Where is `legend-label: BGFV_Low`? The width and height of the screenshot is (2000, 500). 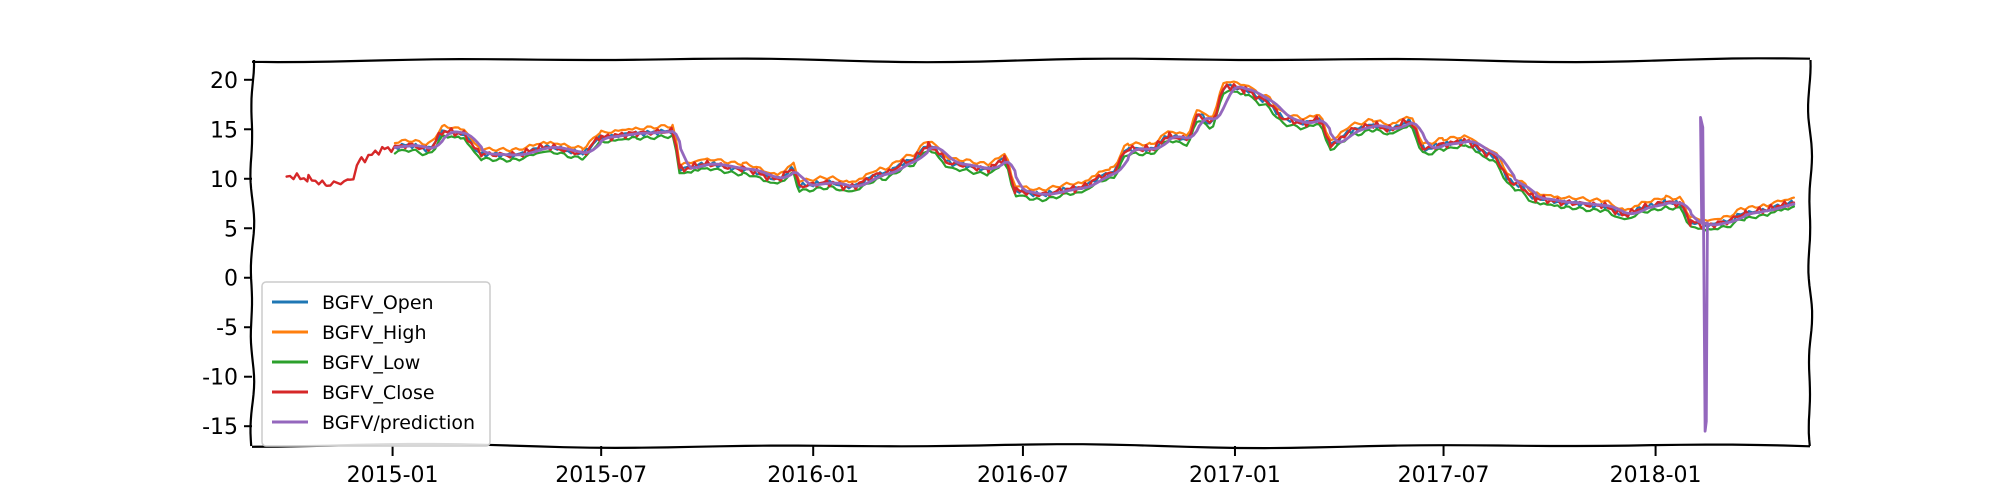
legend-label: BGFV_Low is located at coordinates (371, 363).